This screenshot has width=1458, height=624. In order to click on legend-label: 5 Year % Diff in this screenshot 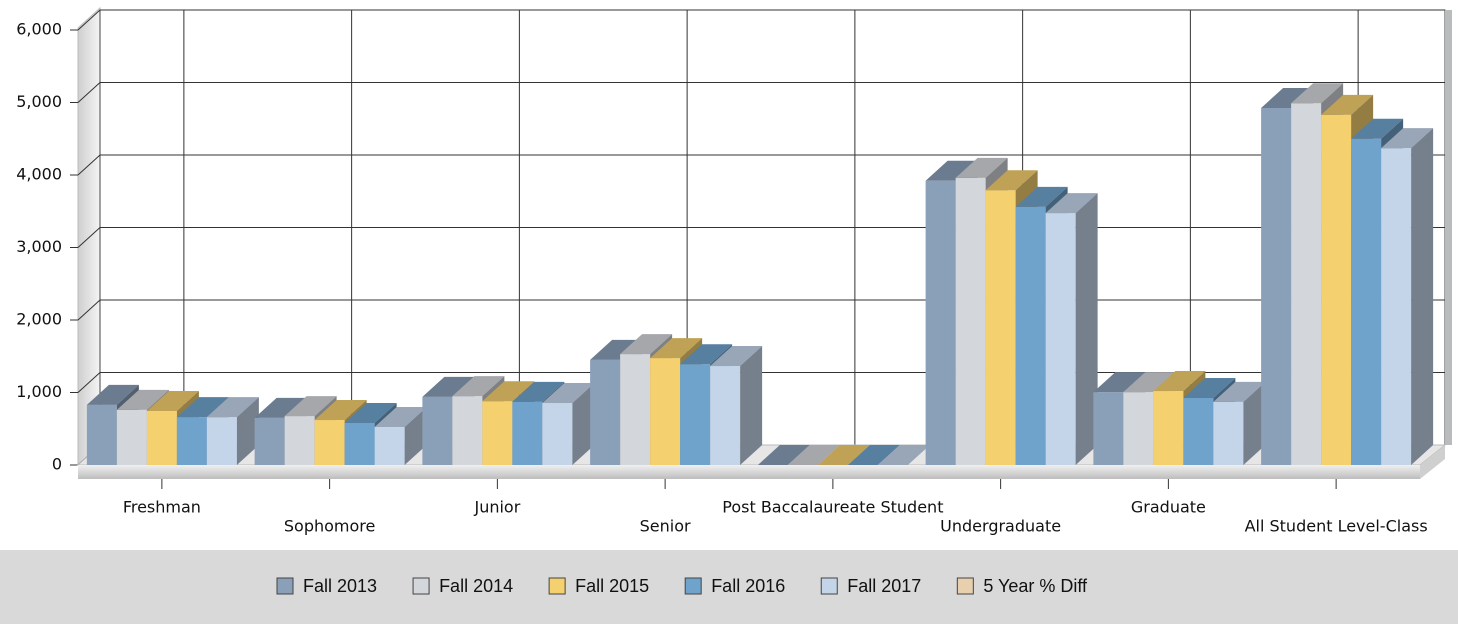, I will do `click(1035, 586)`.